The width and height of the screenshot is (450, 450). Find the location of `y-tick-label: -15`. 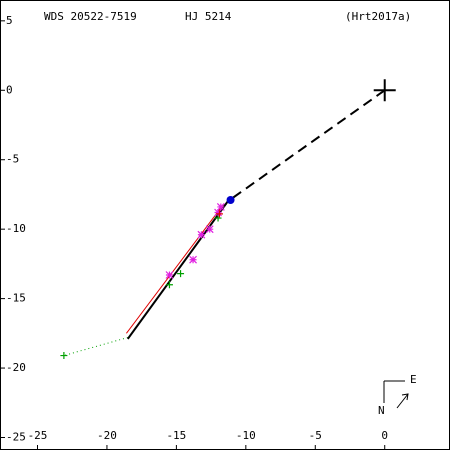

y-tick-label: -15 is located at coordinates (16, 298).